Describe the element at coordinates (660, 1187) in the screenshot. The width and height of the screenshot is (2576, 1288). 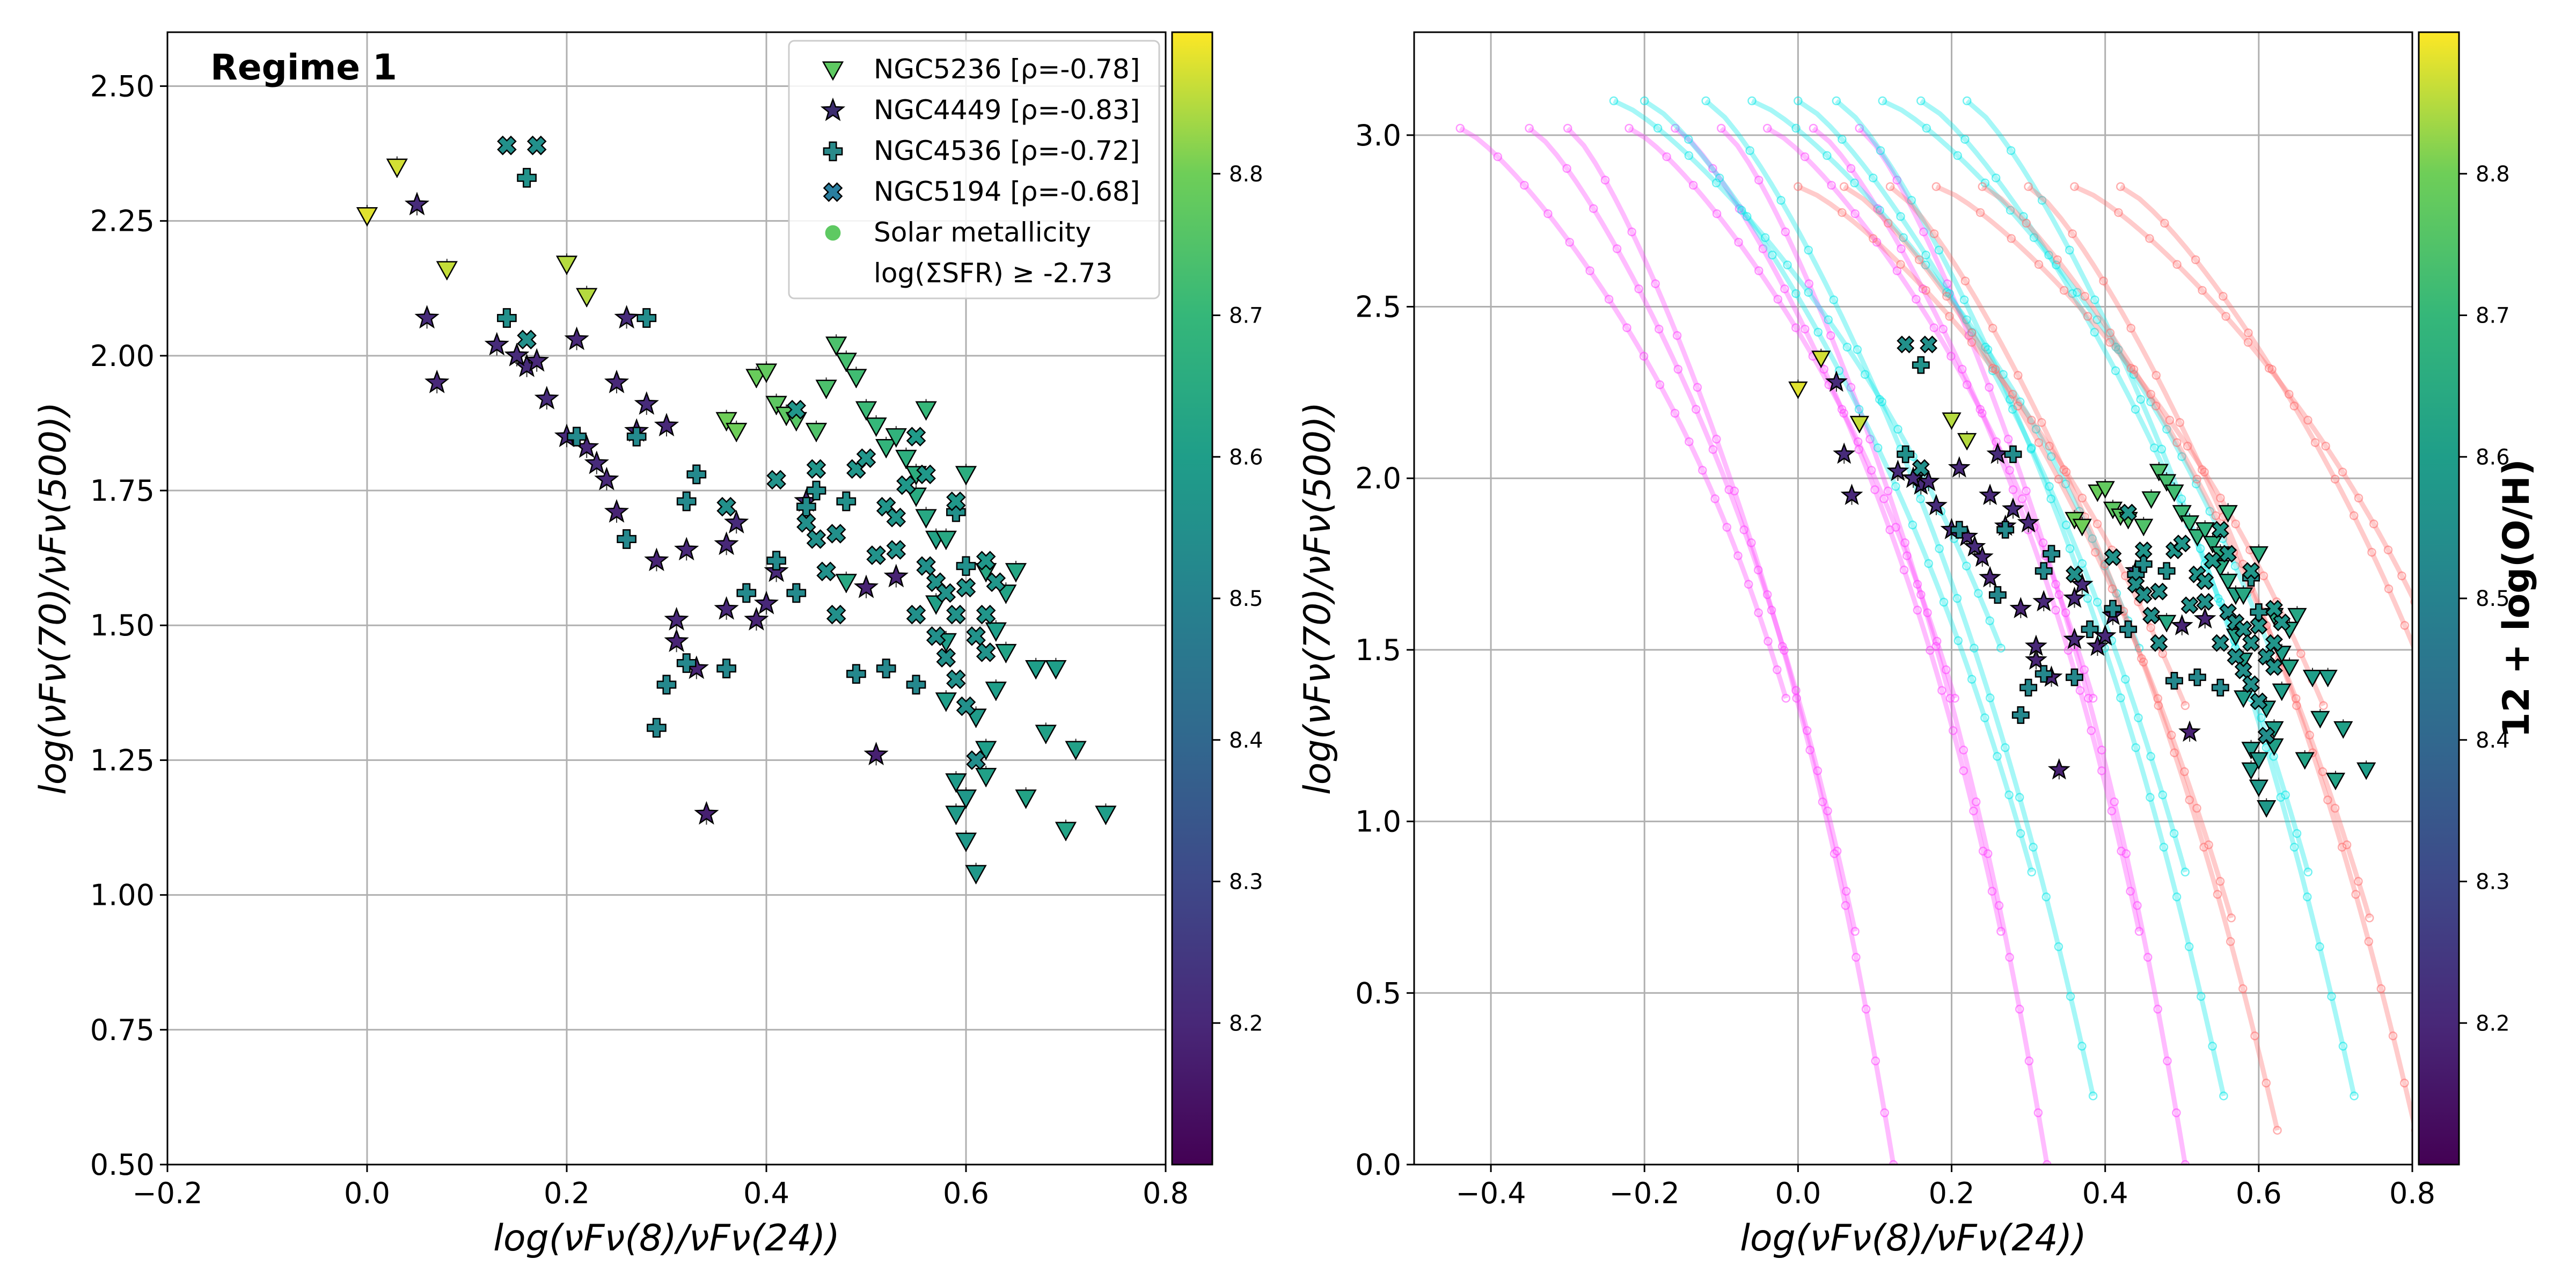
I see `left-x-ticks: −0.2 0.0 0.2 0.4 0.6 0.8` at that location.